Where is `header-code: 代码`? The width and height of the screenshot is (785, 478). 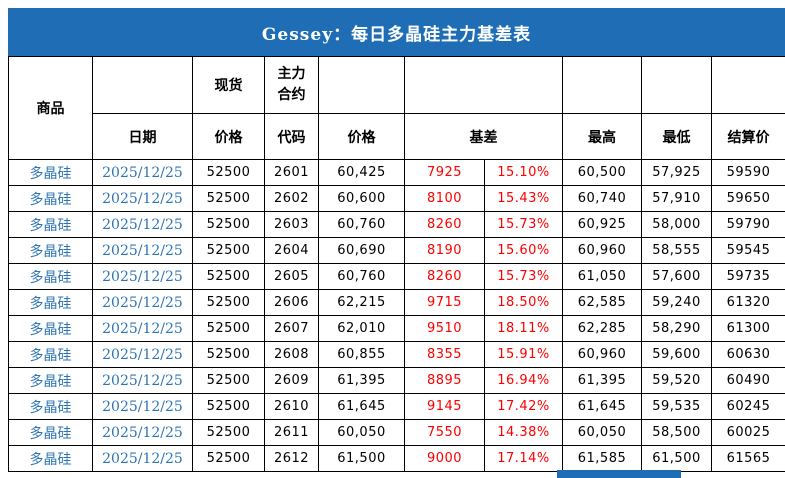
header-code: 代码 is located at coordinates (291, 136).